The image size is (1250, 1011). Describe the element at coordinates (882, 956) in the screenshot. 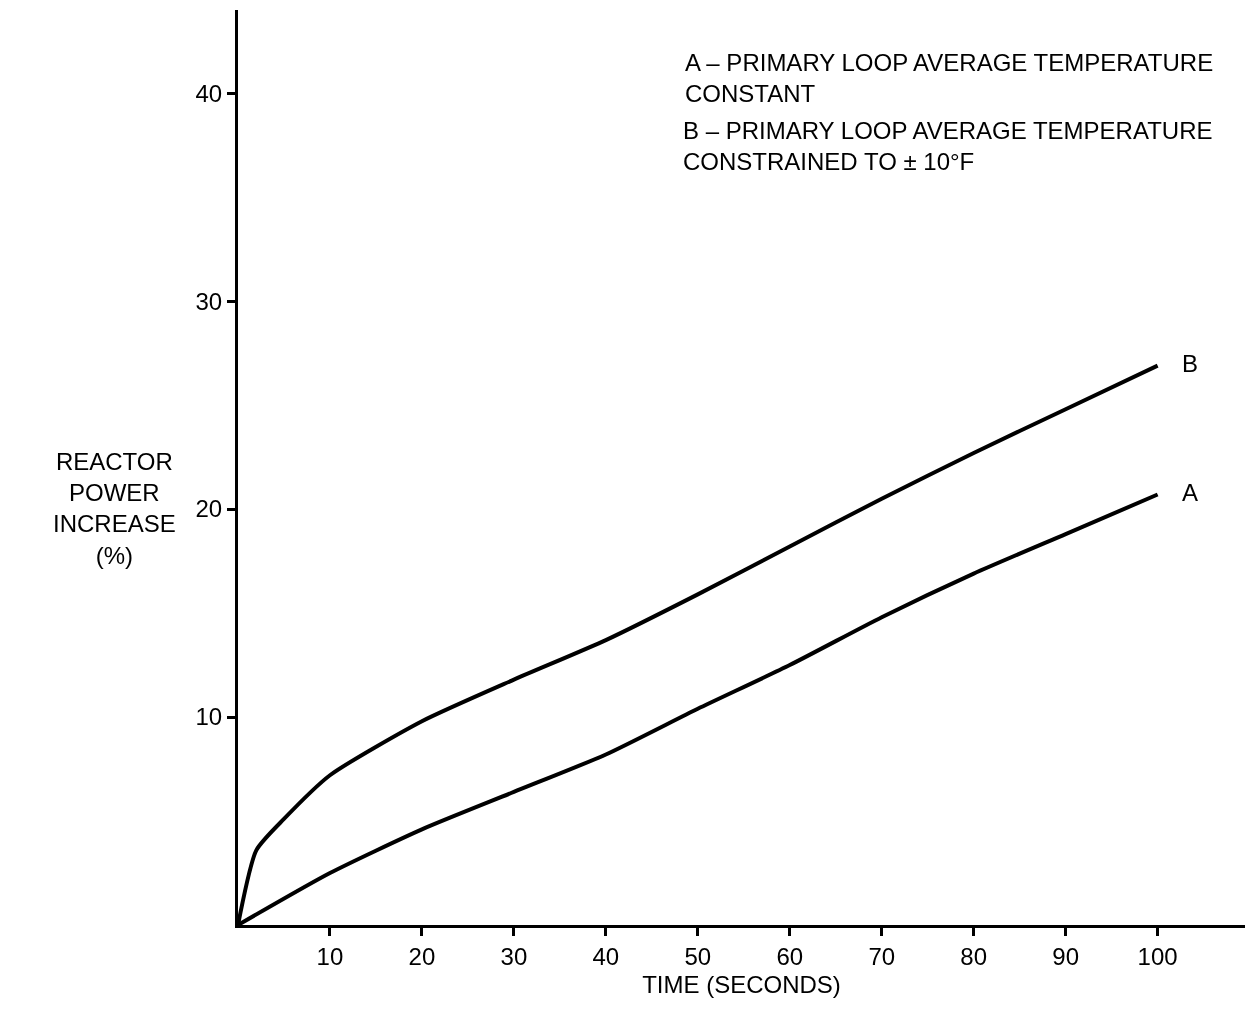

I see `x-tick-label: 70` at that location.